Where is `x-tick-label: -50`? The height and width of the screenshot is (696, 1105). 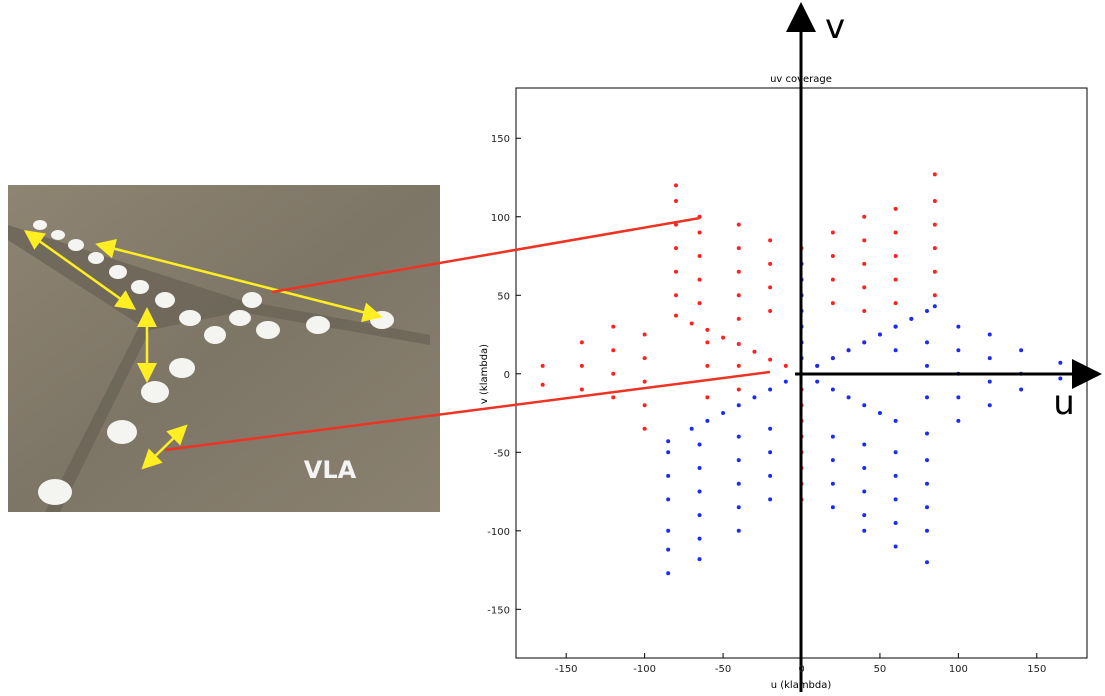 x-tick-label: -50 is located at coordinates (723, 669).